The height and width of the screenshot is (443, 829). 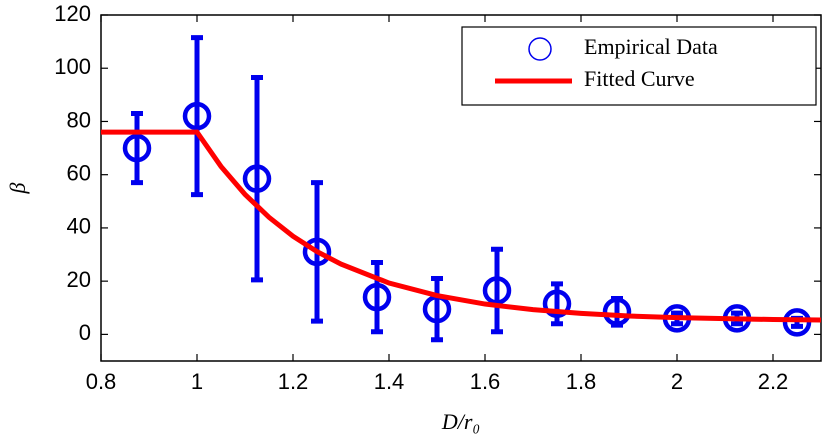 I want to click on x-tick-label: 0.8, so click(x=101, y=381).